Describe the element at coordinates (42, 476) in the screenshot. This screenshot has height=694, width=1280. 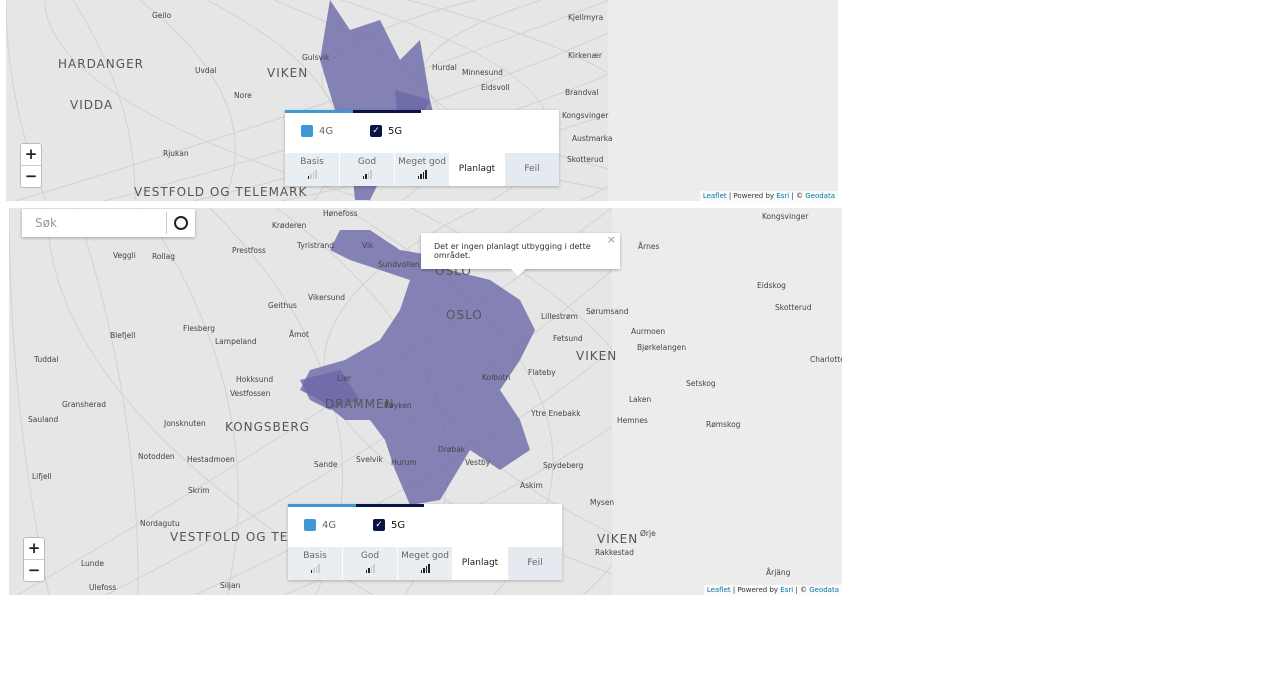
I see `place-label: Lifjell` at that location.